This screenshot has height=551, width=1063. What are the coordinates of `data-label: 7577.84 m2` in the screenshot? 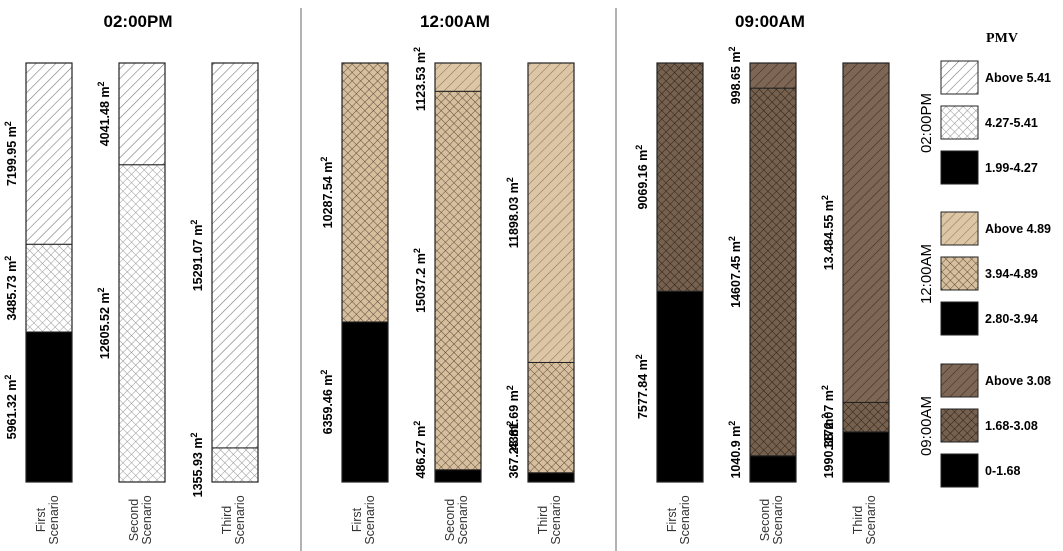 It's located at (642, 386).